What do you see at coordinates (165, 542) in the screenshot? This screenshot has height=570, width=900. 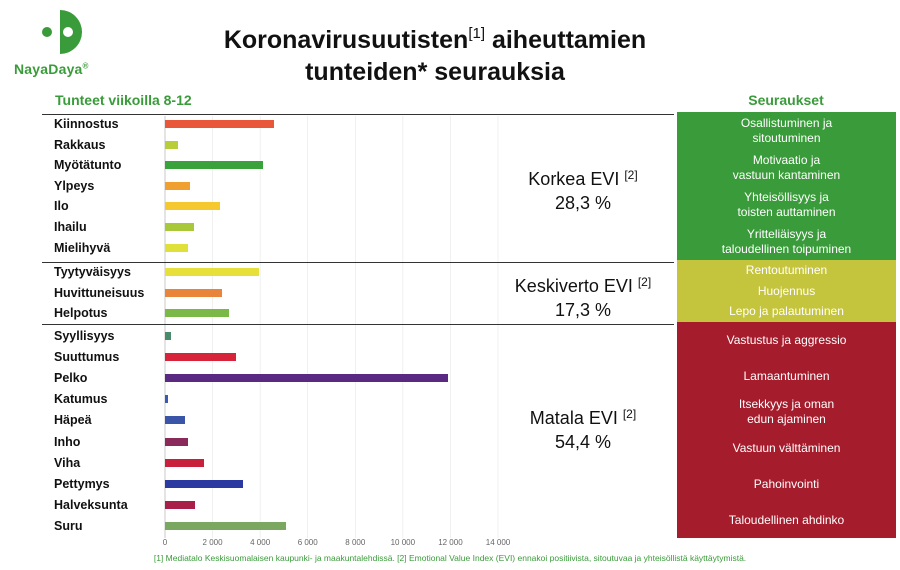 I see `x-tick-label: 0` at bounding box center [165, 542].